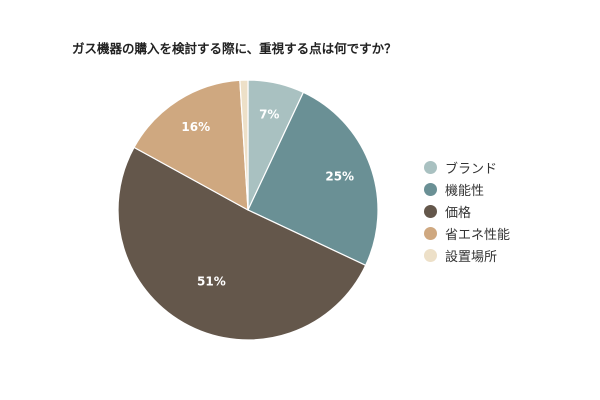 The width and height of the screenshot is (600, 400). I want to click on chart-title: ガス機器の購入を検討する際に、重視する点は何ですか？, so click(234, 48).